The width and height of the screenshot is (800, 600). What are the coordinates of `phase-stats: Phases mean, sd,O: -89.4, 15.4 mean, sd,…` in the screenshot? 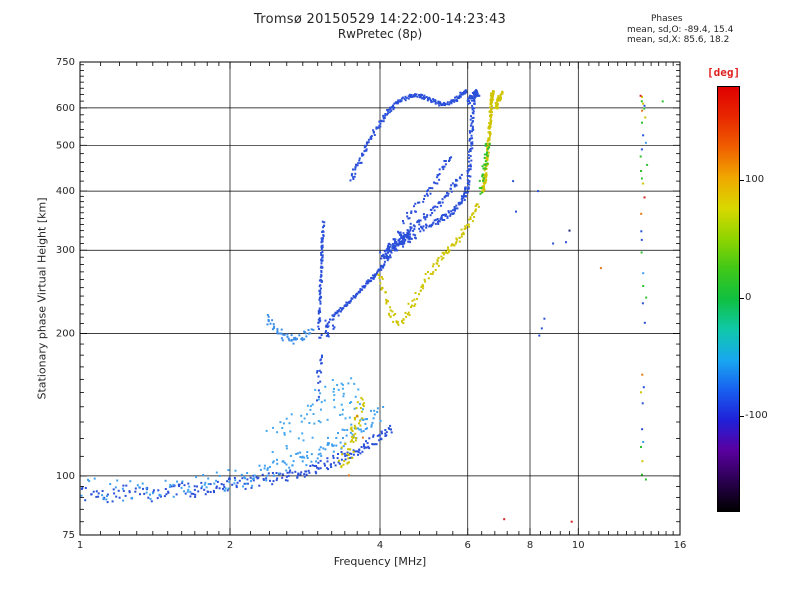 It's located at (680, 30).